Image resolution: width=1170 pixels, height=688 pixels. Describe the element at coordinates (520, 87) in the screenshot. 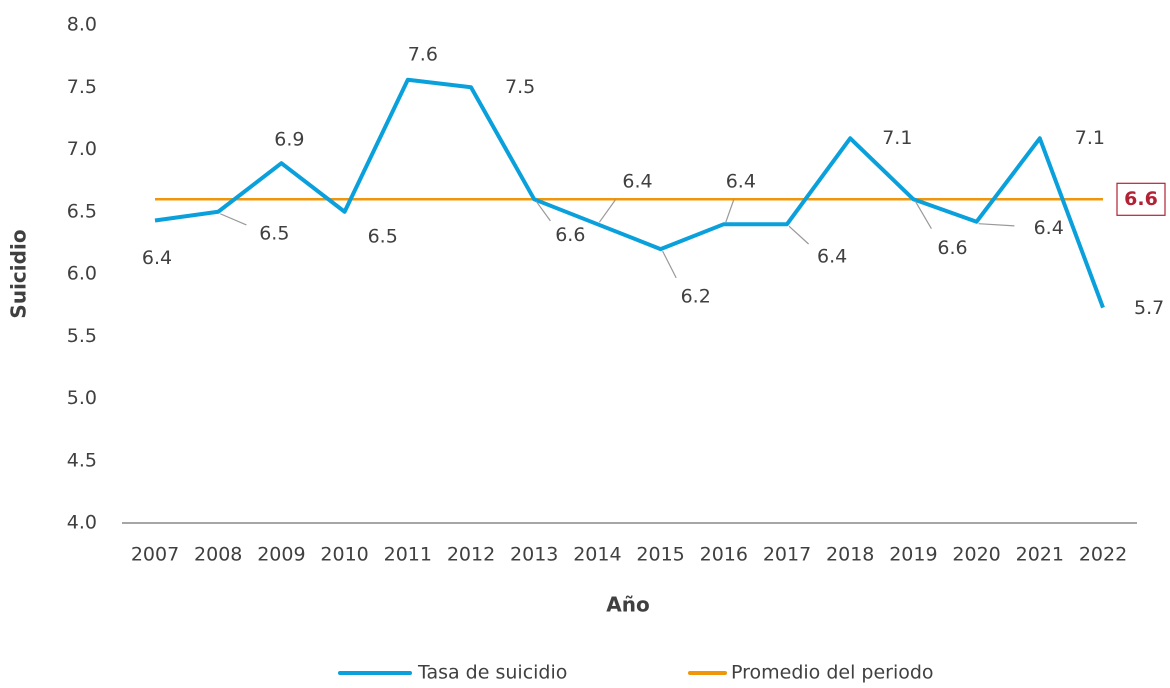

I see `data-label: 7.5` at that location.